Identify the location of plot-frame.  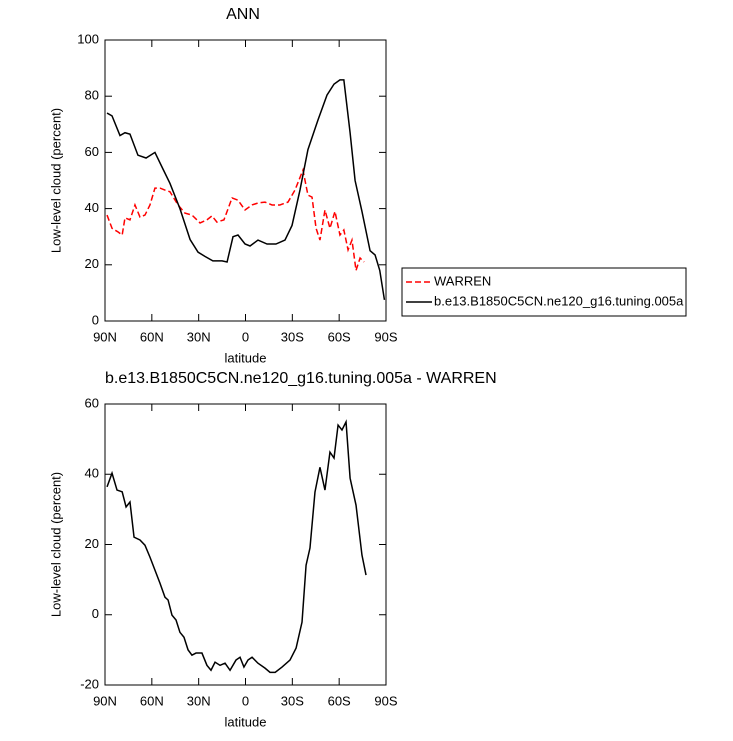
(245, 544).